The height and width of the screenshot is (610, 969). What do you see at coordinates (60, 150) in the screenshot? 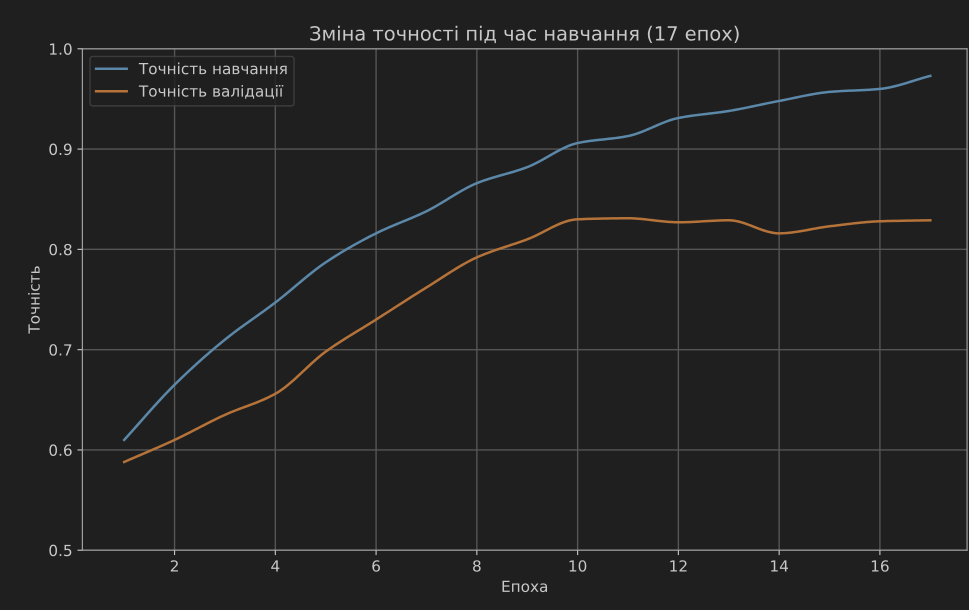
I see `y-tick-label: 0.9` at bounding box center [60, 150].